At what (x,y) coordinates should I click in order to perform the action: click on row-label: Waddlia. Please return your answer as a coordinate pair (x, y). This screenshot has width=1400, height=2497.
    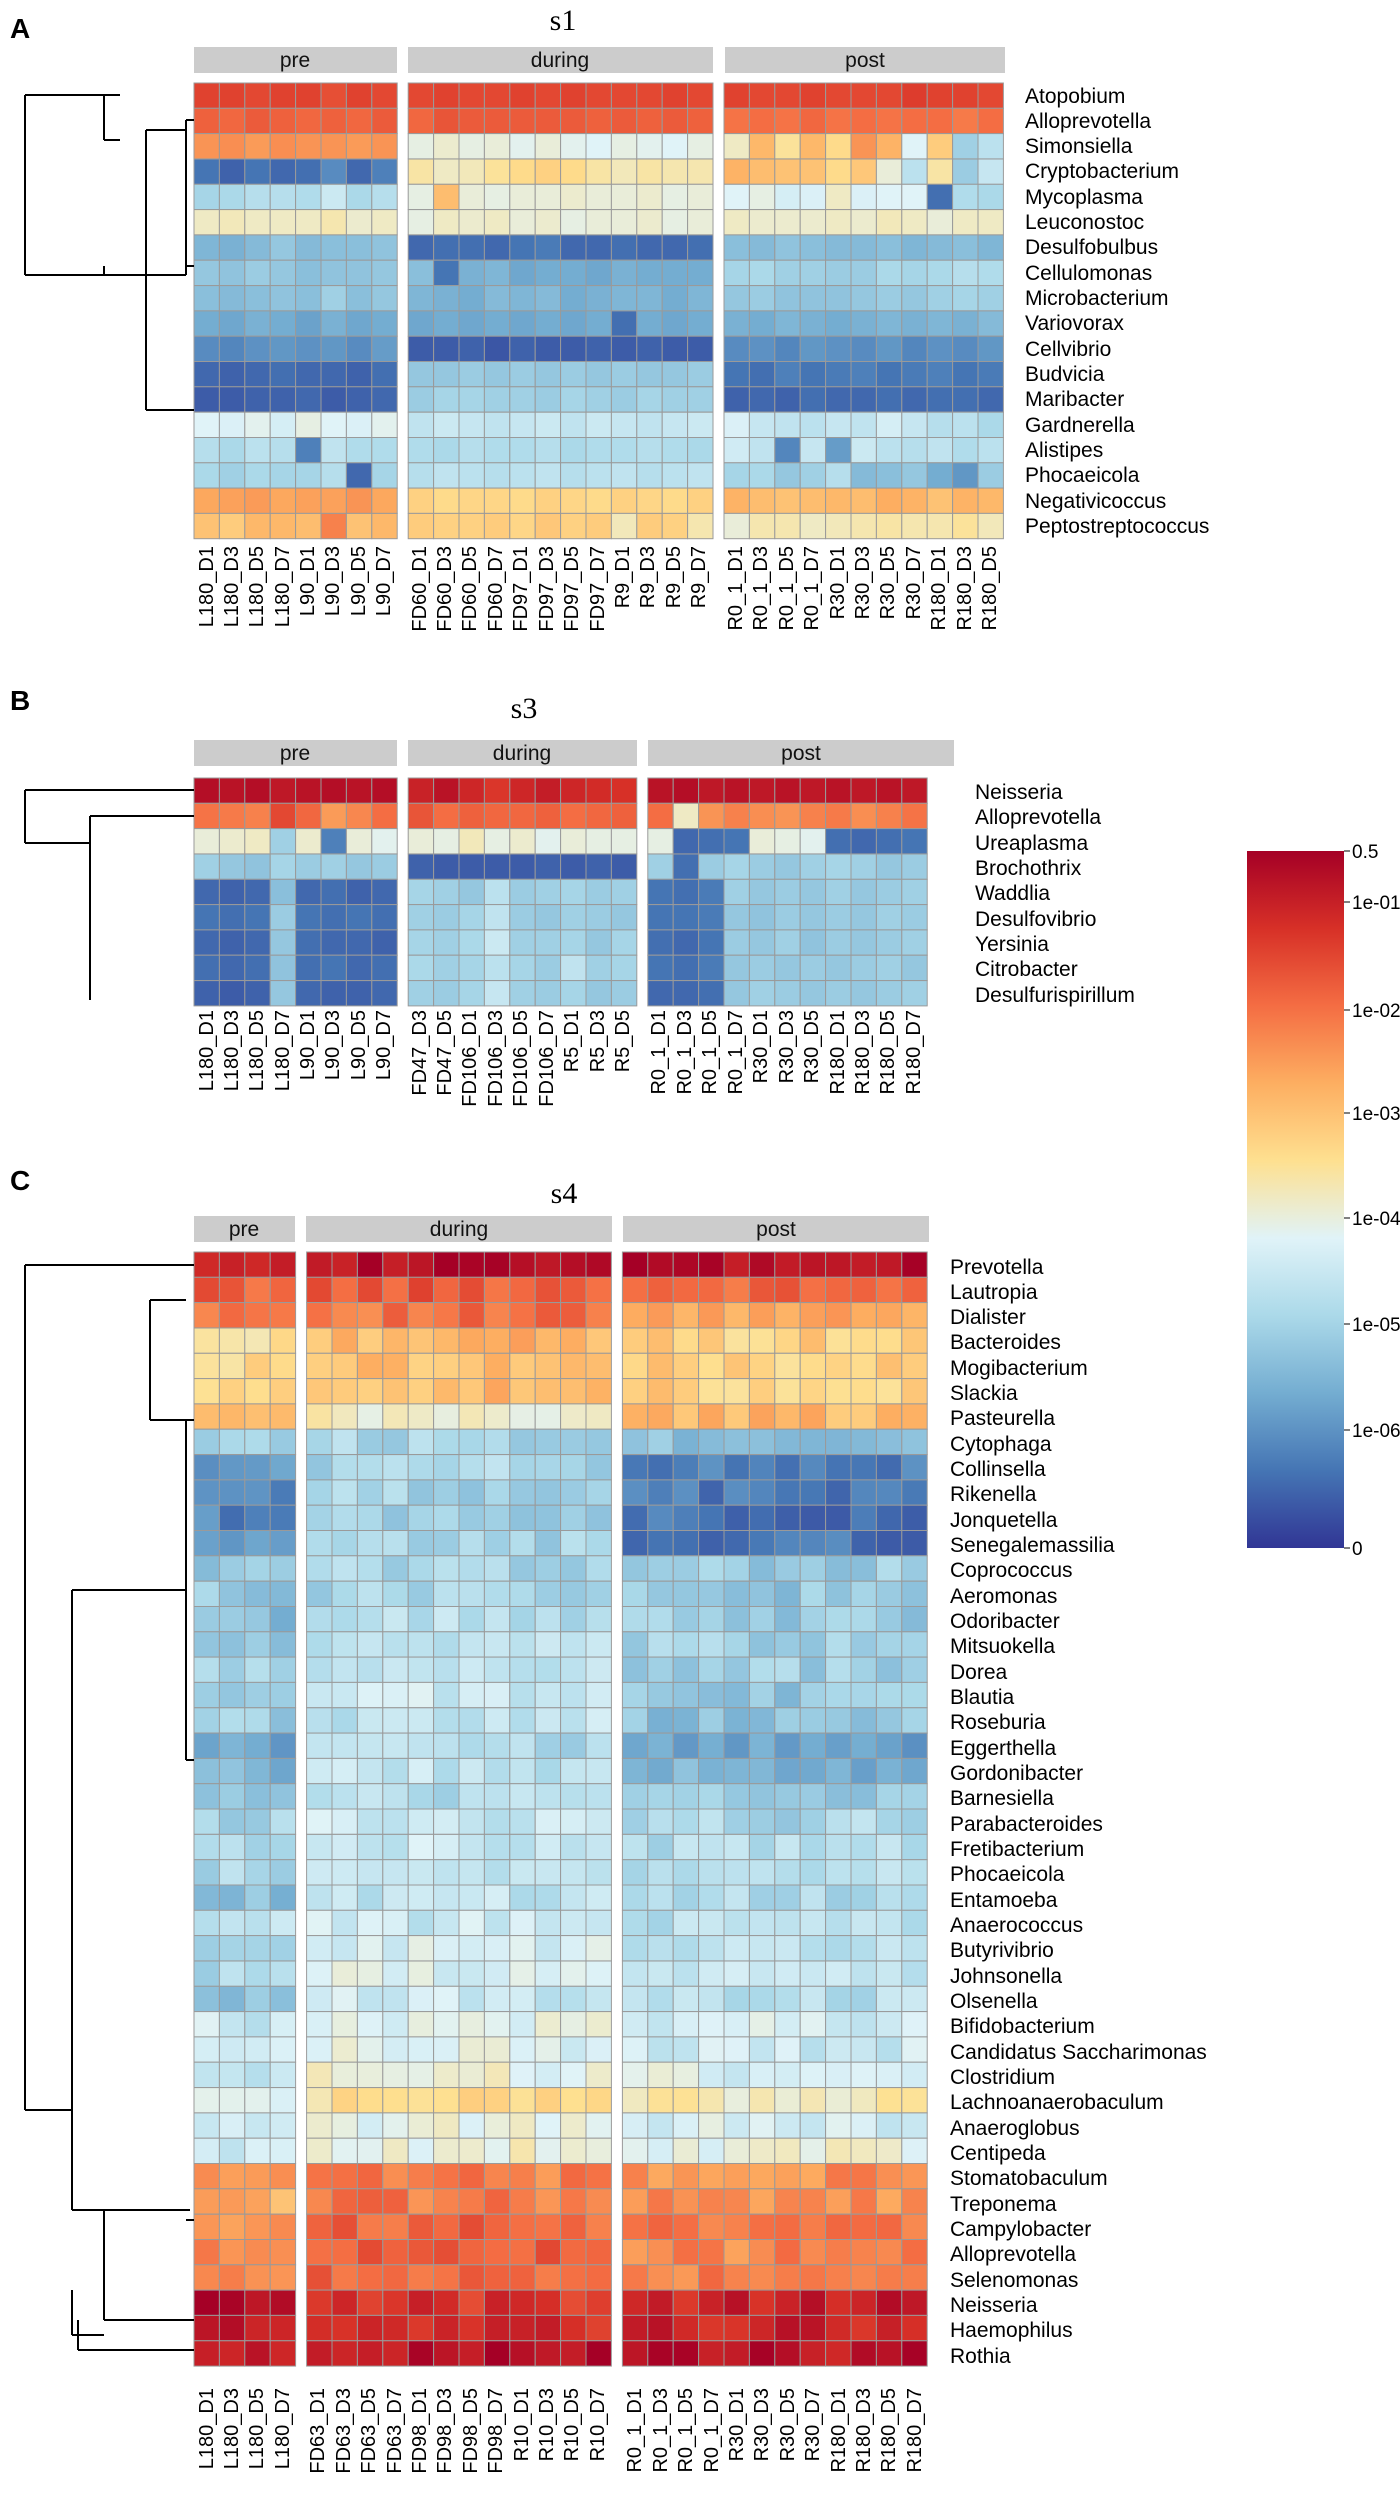
    Looking at the image, I should click on (1012, 893).